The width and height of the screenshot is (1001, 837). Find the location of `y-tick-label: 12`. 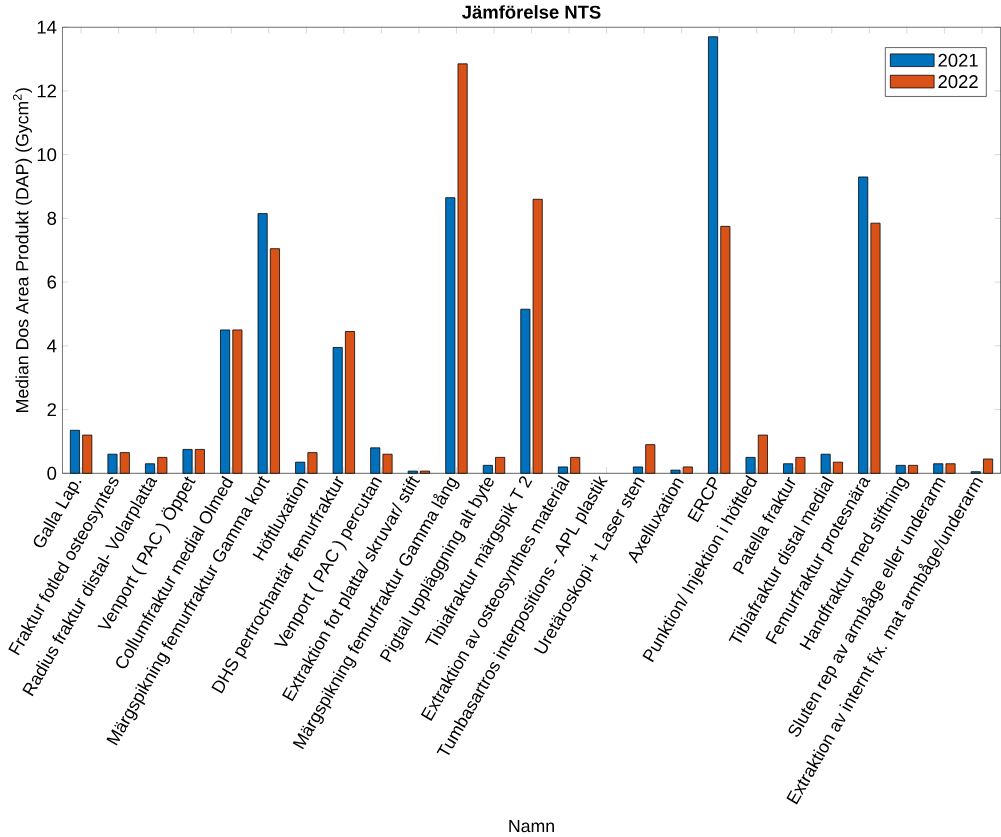

y-tick-label: 12 is located at coordinates (46, 91).